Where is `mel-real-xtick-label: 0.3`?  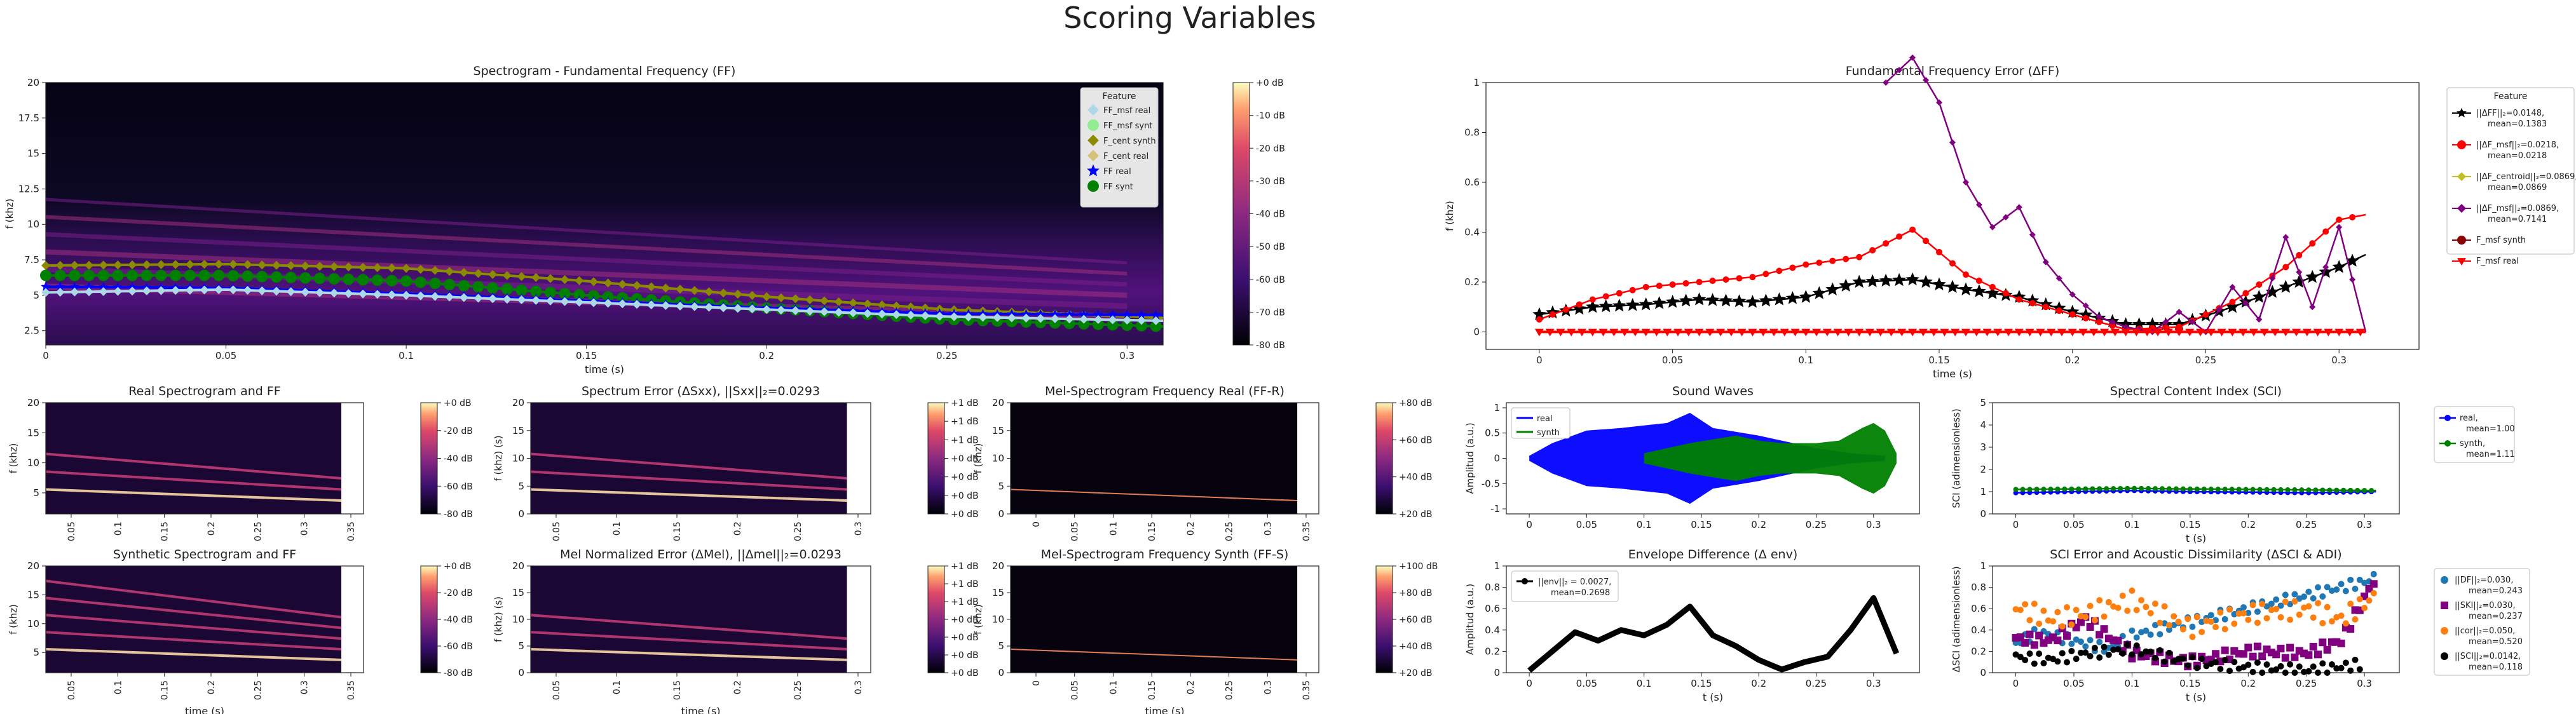 mel-real-xtick-label: 0.3 is located at coordinates (1268, 529).